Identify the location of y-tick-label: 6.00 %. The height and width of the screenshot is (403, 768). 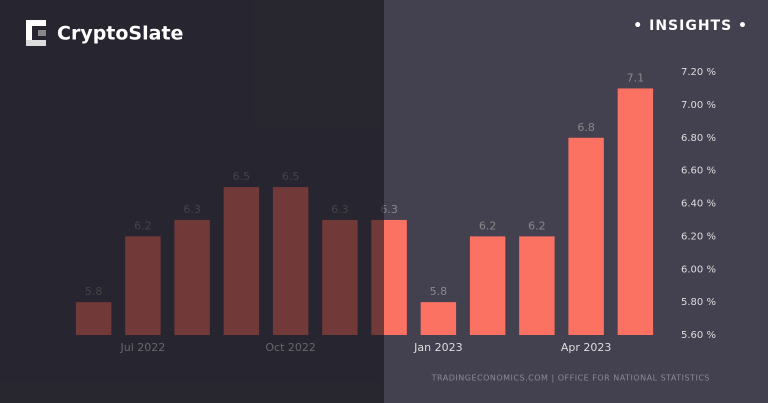
(698, 269).